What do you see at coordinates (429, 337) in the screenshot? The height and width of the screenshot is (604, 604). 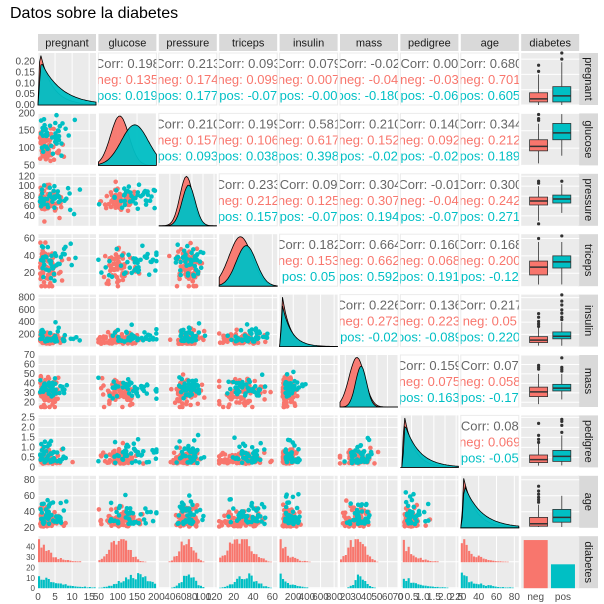 I see `corr-pos: pos: -0.089` at bounding box center [429, 337].